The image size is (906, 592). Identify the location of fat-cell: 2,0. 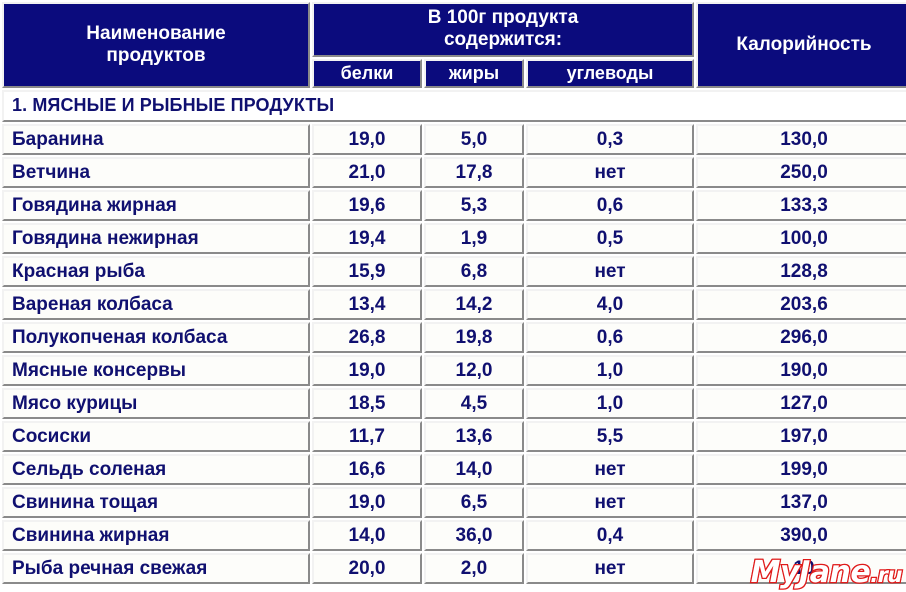
(474, 569).